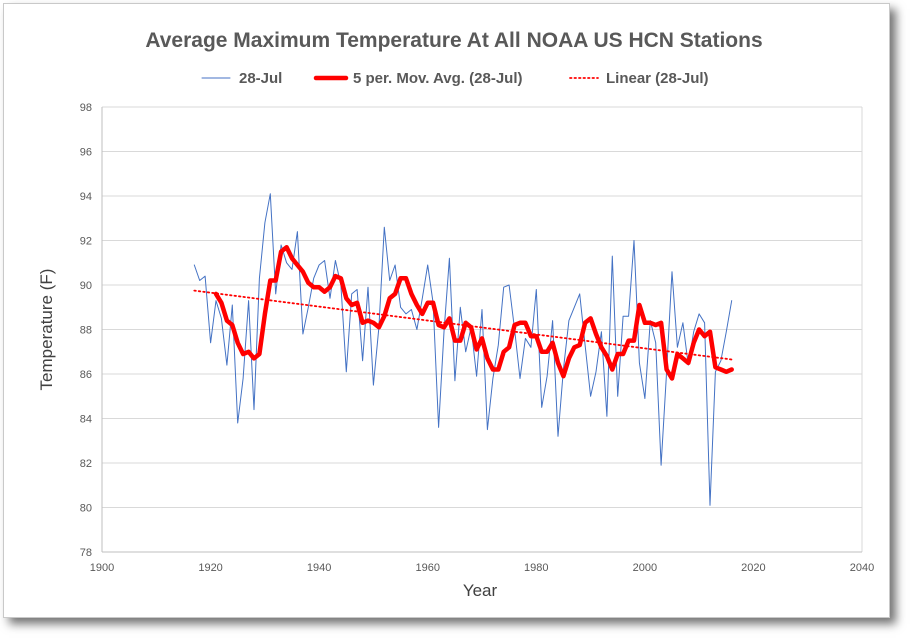 The height and width of the screenshot is (640, 911). I want to click on legend-label-2: Linear (28-Jul), so click(657, 78).